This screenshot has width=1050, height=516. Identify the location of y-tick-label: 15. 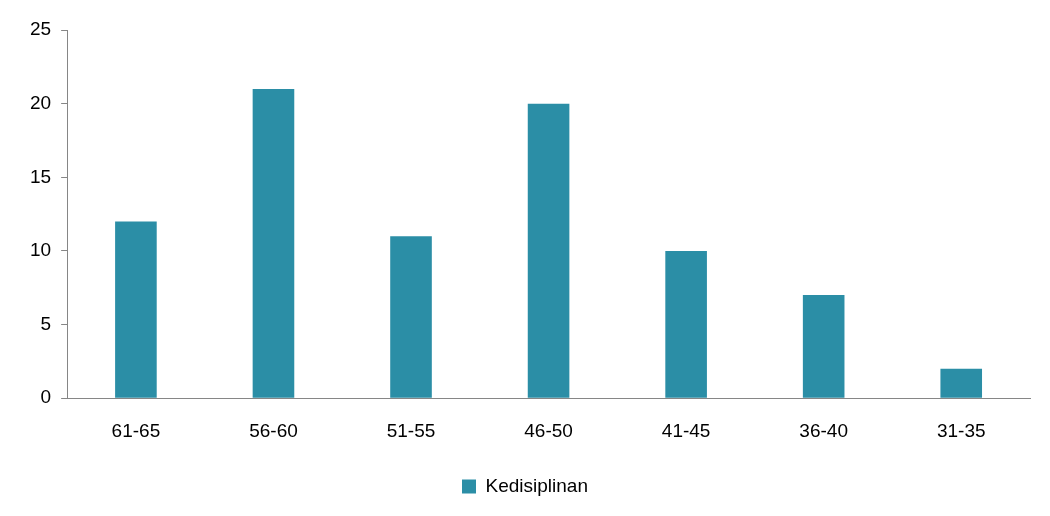
(40, 176).